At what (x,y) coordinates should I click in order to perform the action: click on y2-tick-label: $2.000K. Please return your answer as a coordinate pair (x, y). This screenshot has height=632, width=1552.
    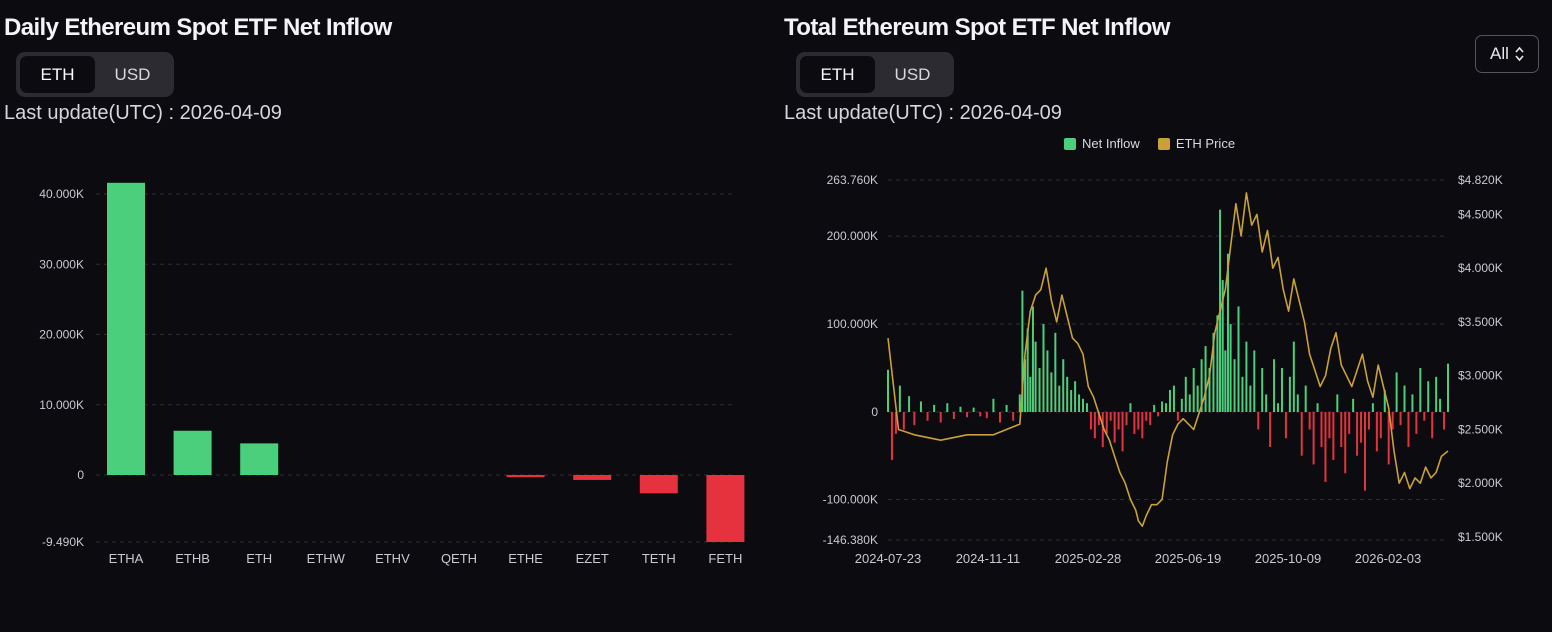
    Looking at the image, I should click on (1480, 483).